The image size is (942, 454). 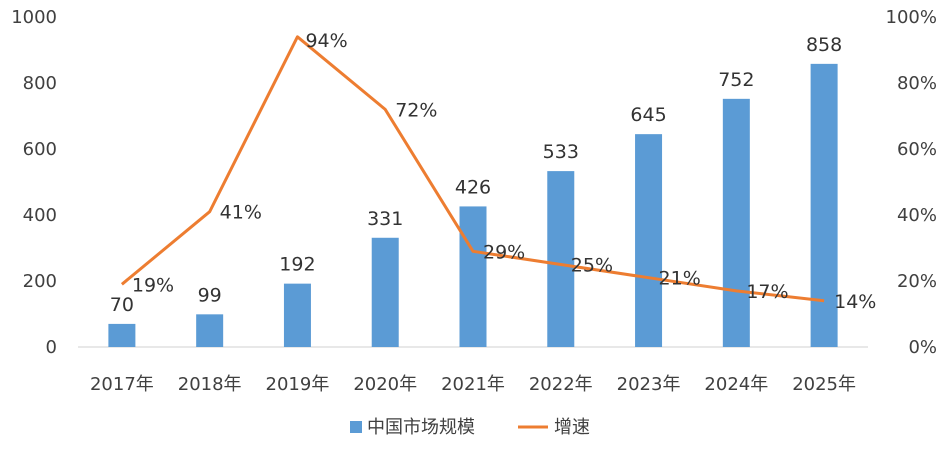 What do you see at coordinates (40, 83) in the screenshot?
I see `y-left-tick-label: 800` at bounding box center [40, 83].